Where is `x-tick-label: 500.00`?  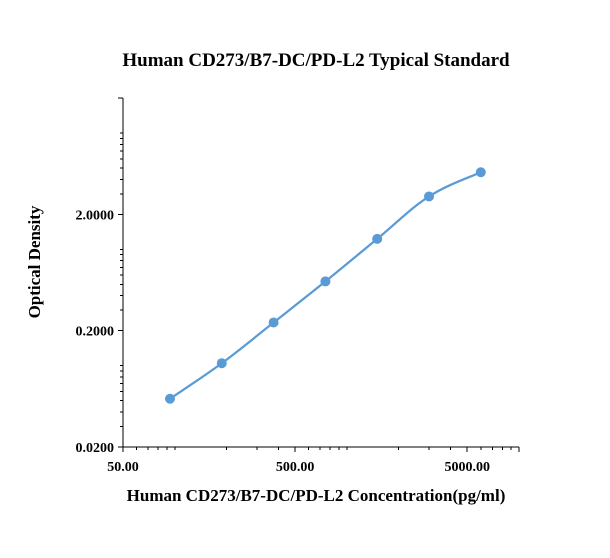
x-tick-label: 500.00 is located at coordinates (295, 467).